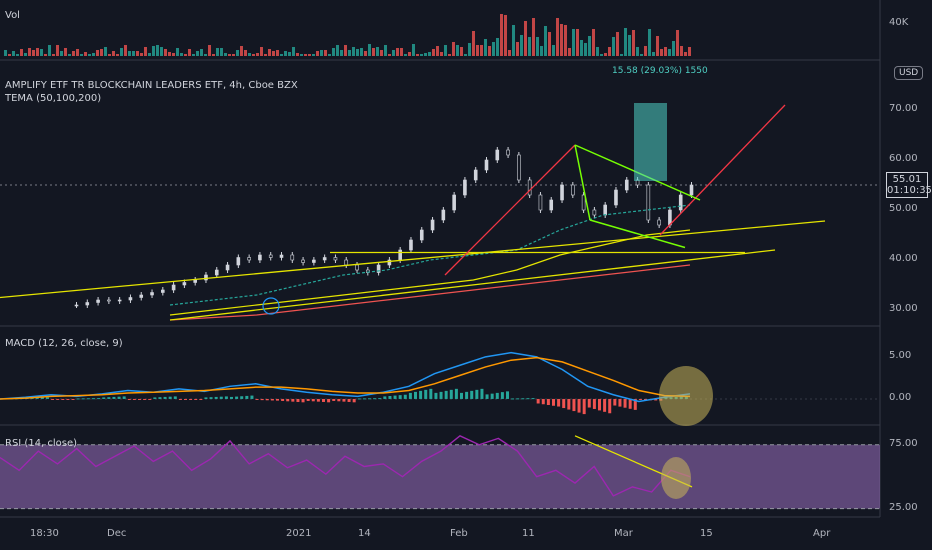  Describe the element at coordinates (903, 308) in the screenshot. I see `price-tick: 30.00` at that location.